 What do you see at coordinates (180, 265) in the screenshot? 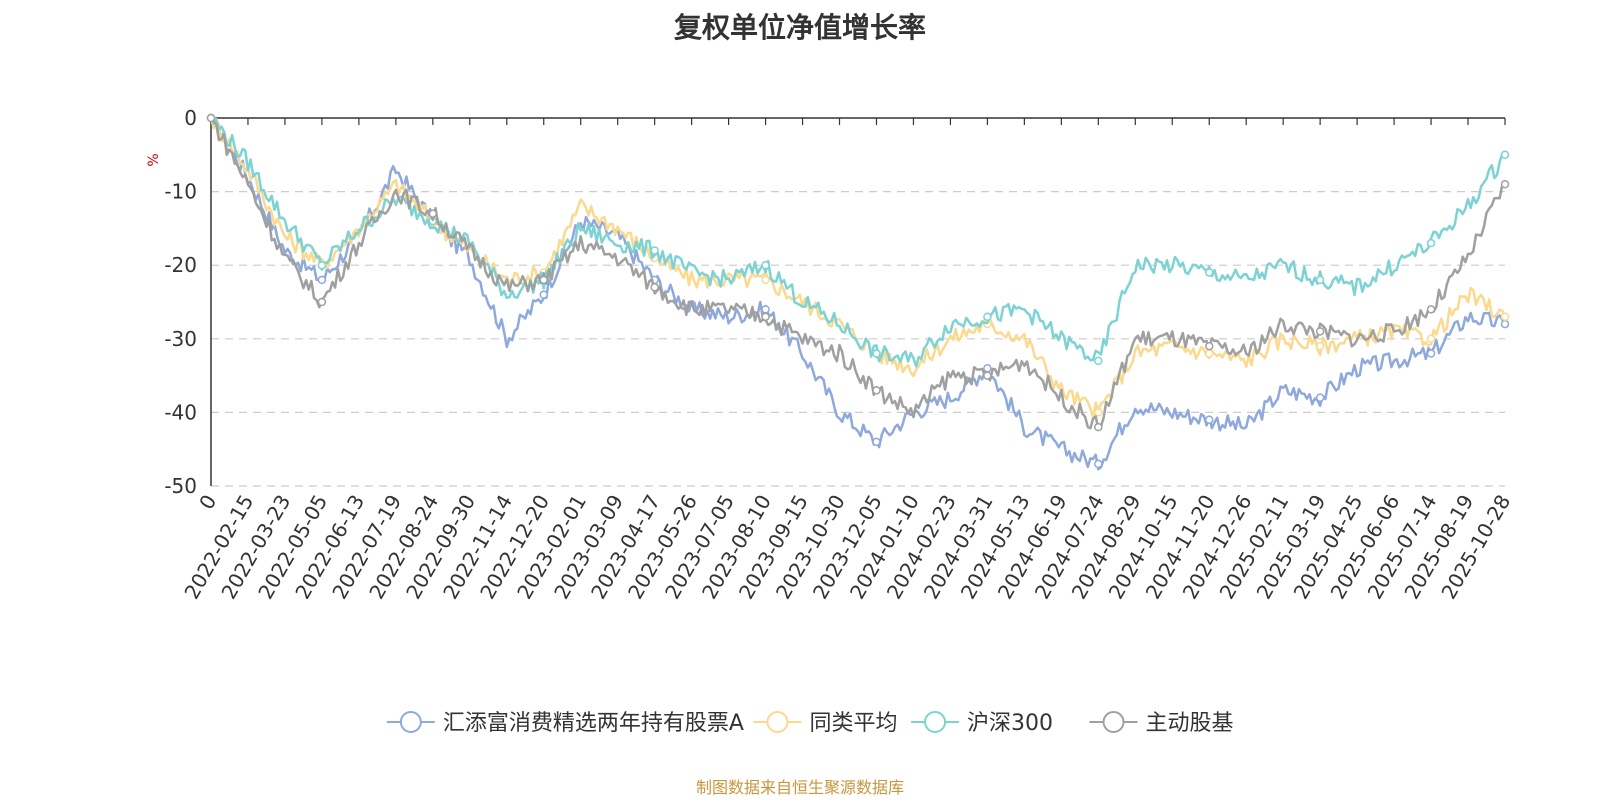
I see `y-tick-label: -20` at bounding box center [180, 265].